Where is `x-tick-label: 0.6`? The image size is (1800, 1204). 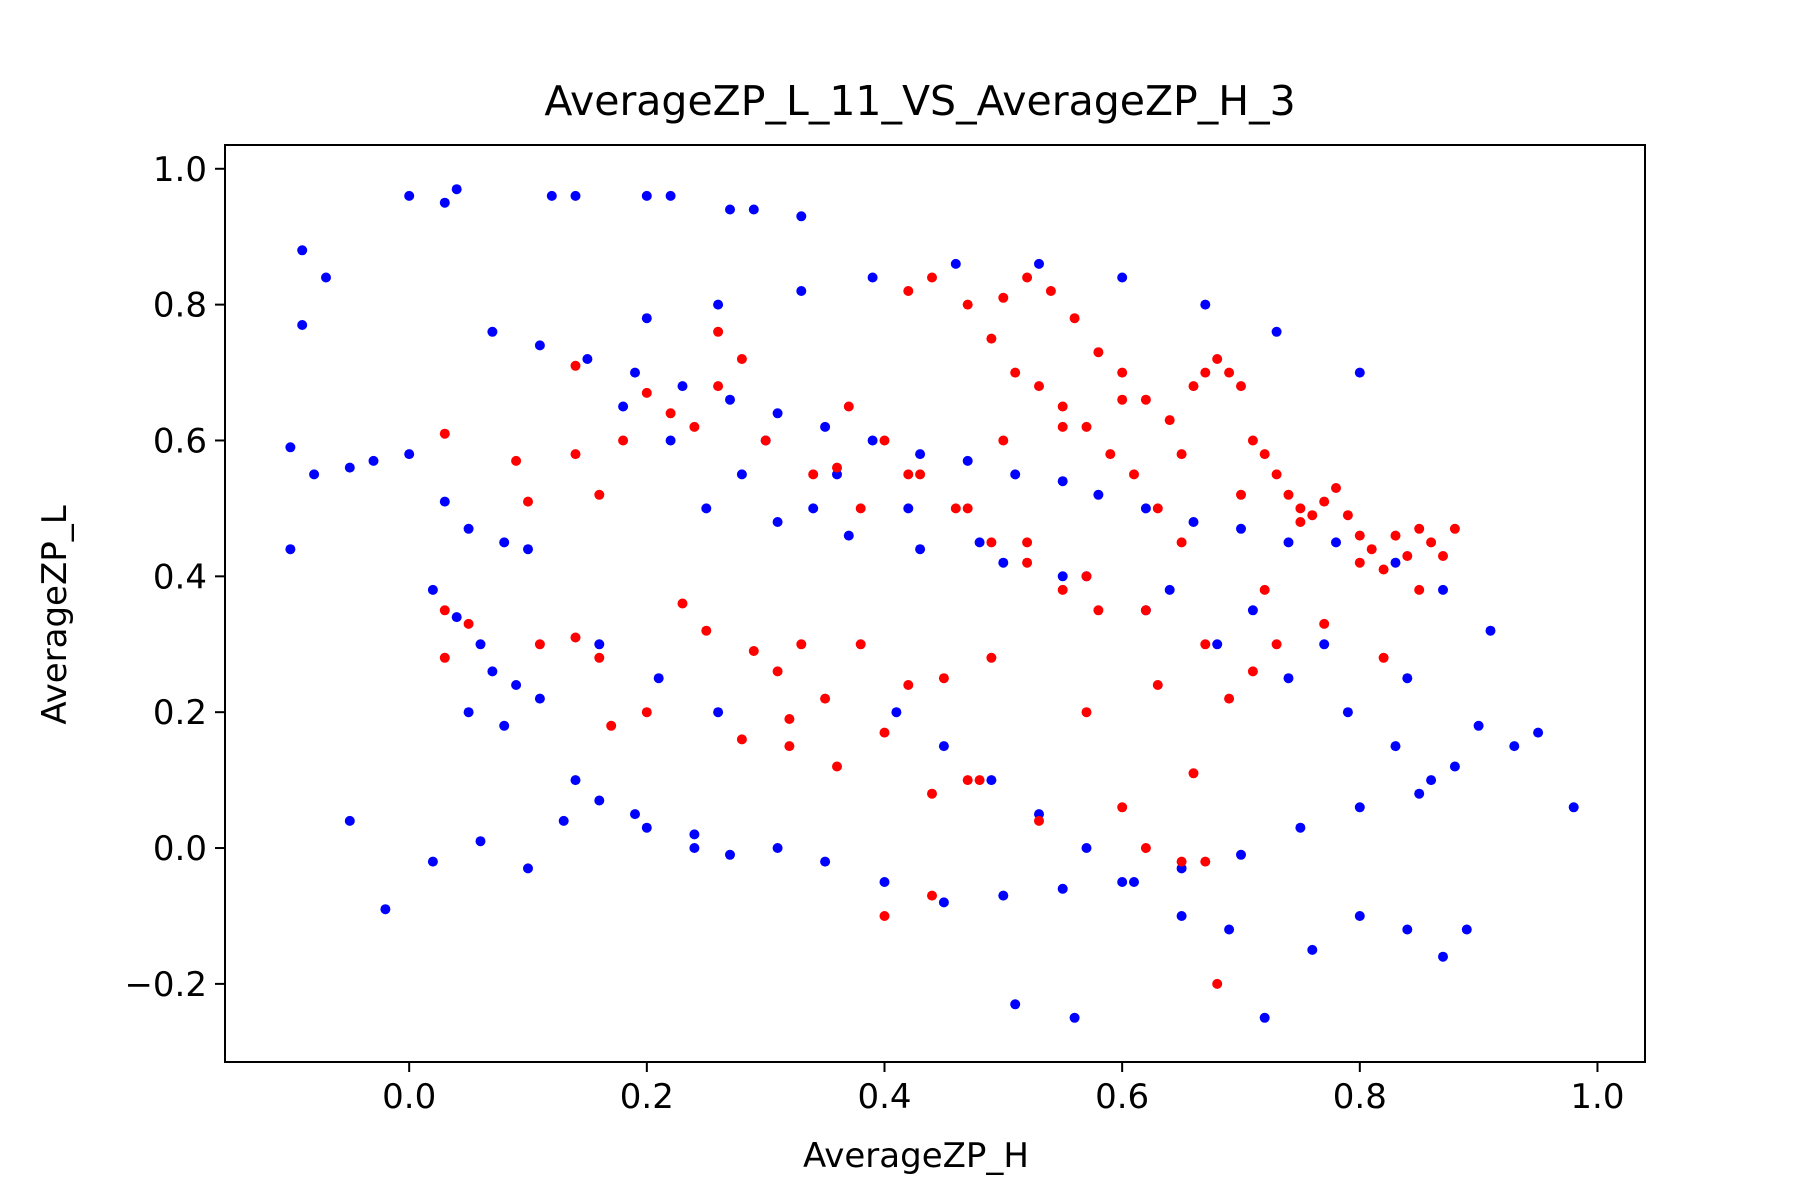
x-tick-label: 0.6 is located at coordinates (1122, 1097).